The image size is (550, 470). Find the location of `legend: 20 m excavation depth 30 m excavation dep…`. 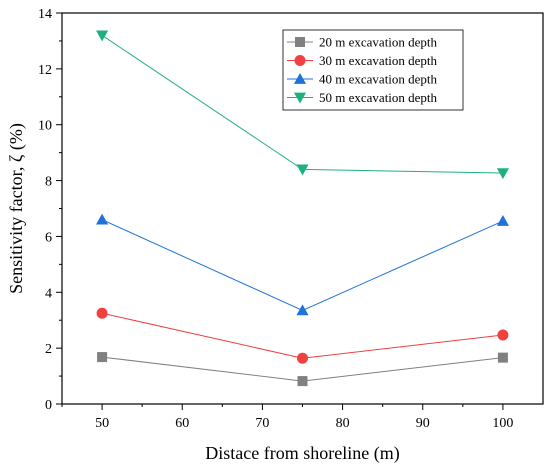

legend: 20 m excavation depth 30 m excavation dep… is located at coordinates (373, 70).